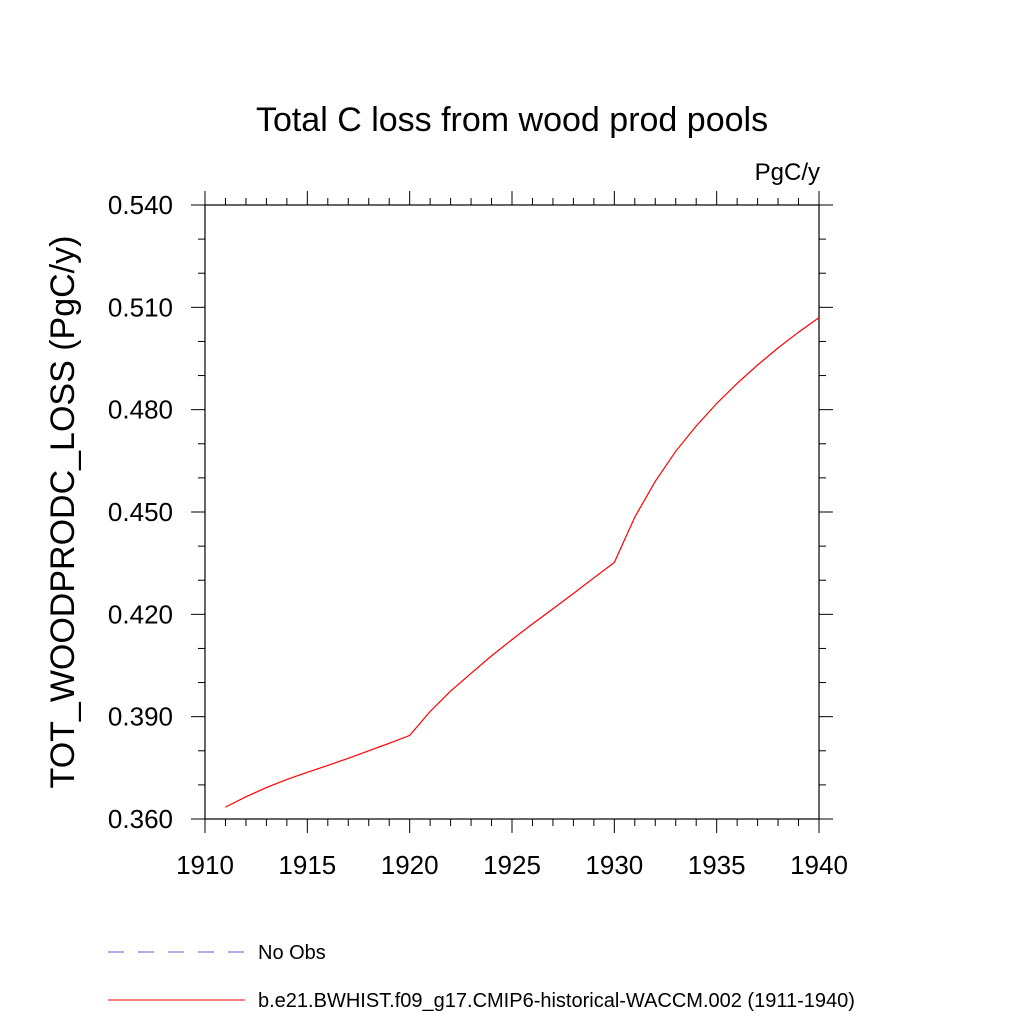 Image resolution: width=1024 pixels, height=1024 pixels. Describe the element at coordinates (205, 865) in the screenshot. I see `x-tick-label: 1910` at that location.